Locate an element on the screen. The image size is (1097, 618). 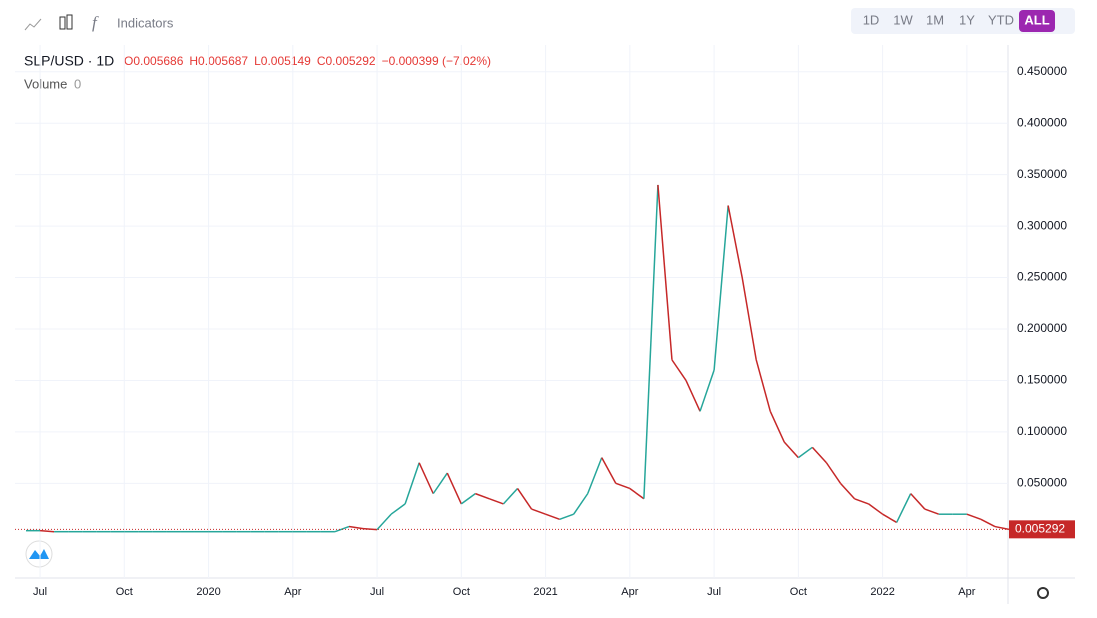
range-active is located at coordinates (1037, 21).